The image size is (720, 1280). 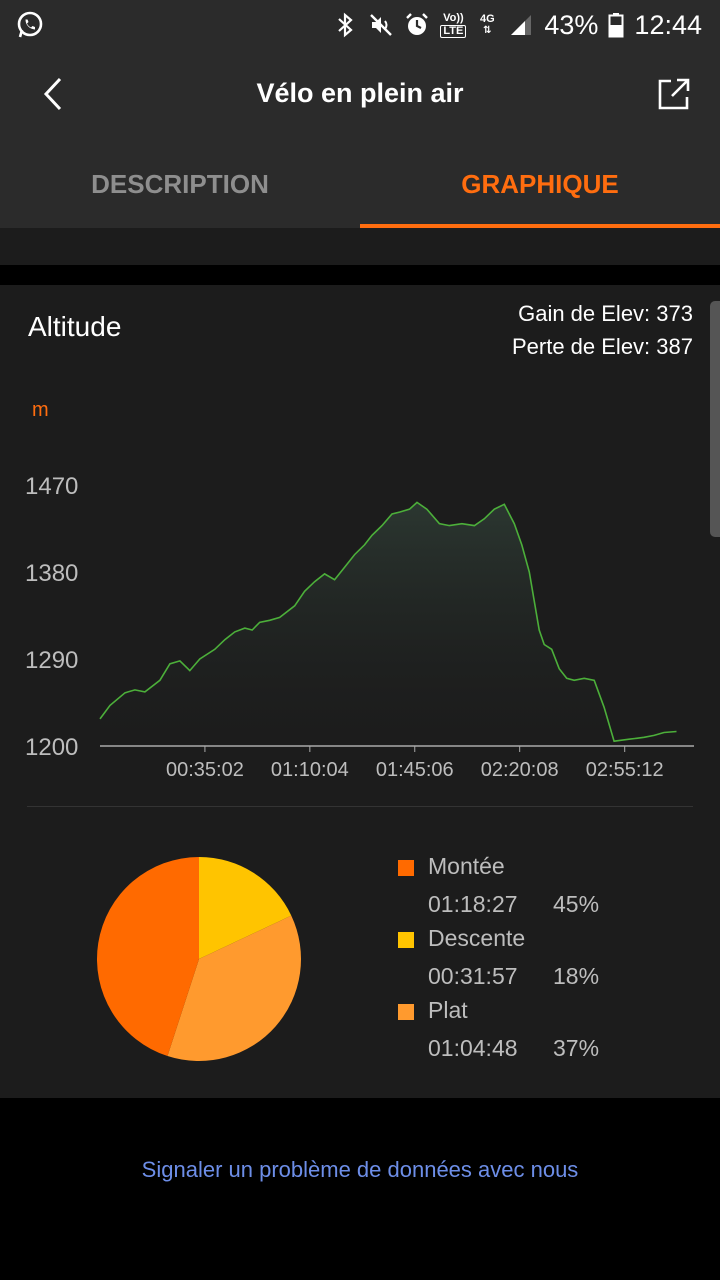 I want to click on app-bar: Vélo en plein air, so click(x=360, y=95).